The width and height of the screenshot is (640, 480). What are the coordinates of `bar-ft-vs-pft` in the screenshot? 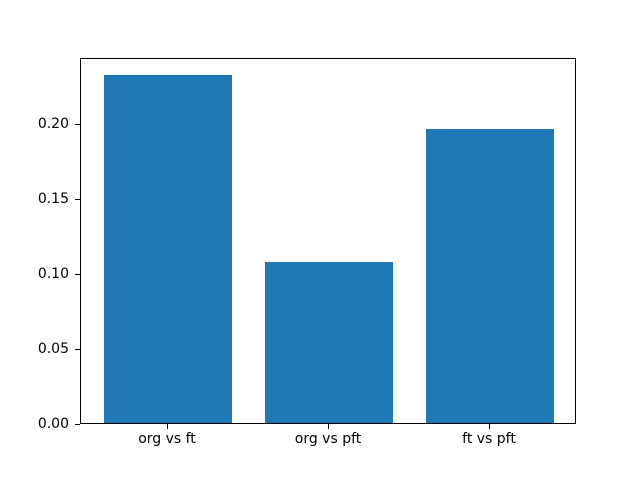 It's located at (490, 275).